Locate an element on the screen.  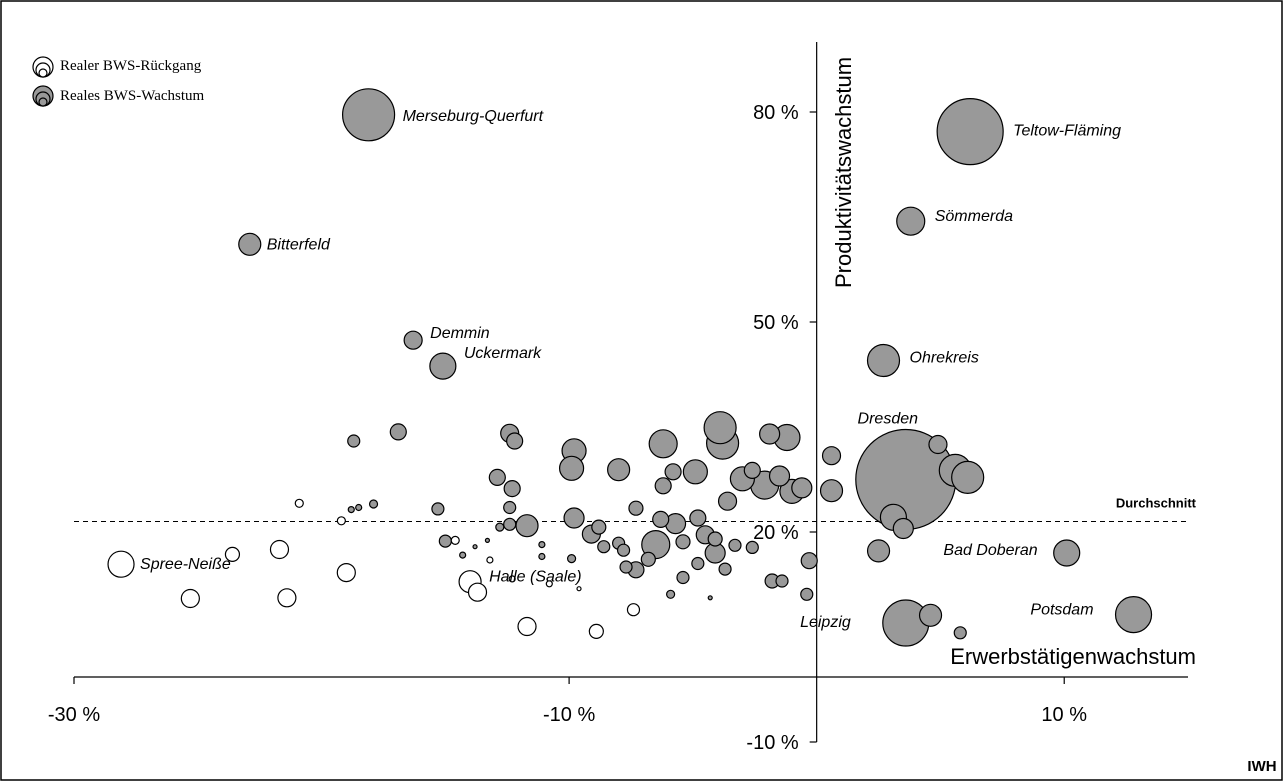
source-label: IWH is located at coordinates (1261, 766).